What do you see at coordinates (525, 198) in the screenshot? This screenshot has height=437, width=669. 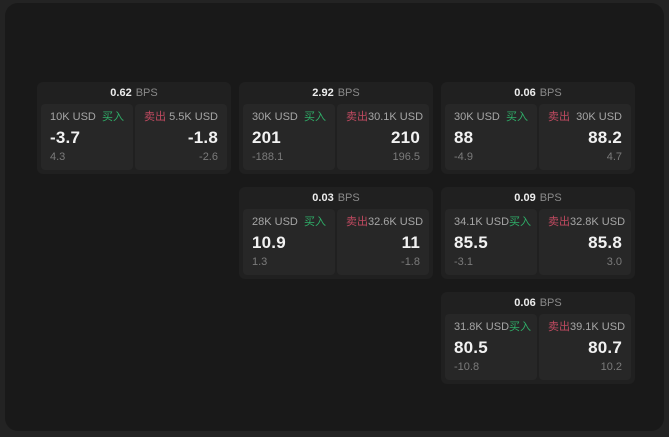 I see `spread-value: 0.09` at bounding box center [525, 198].